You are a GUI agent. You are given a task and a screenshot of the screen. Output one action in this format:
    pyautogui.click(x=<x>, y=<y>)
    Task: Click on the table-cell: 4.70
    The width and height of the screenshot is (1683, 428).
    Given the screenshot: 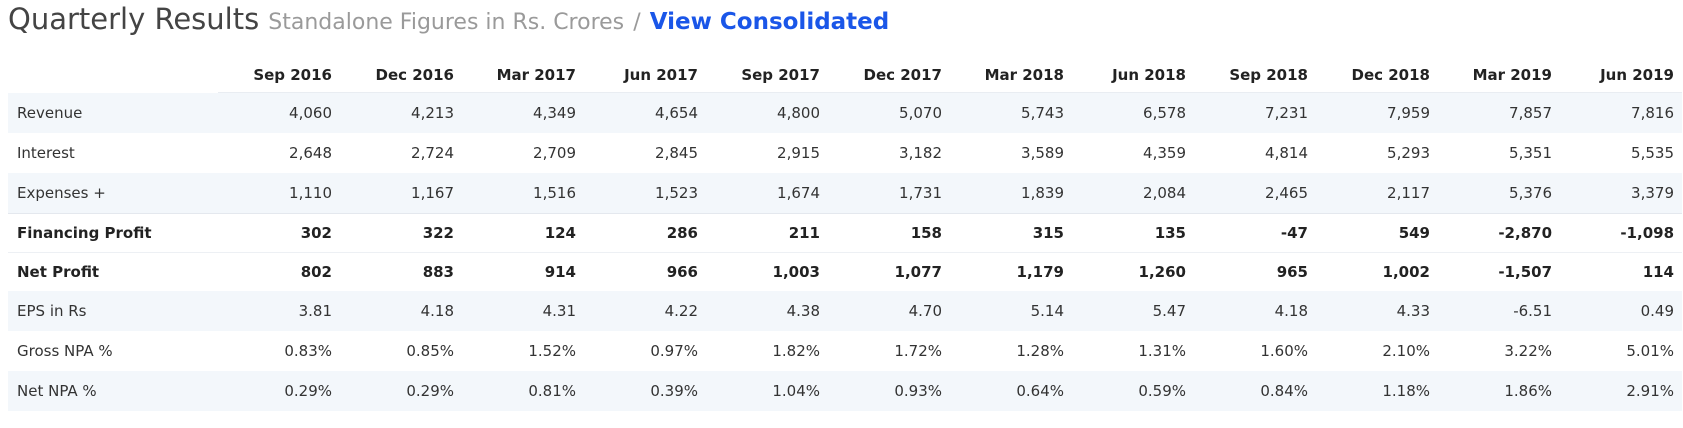 What is the action you would take?
    pyautogui.click(x=889, y=311)
    